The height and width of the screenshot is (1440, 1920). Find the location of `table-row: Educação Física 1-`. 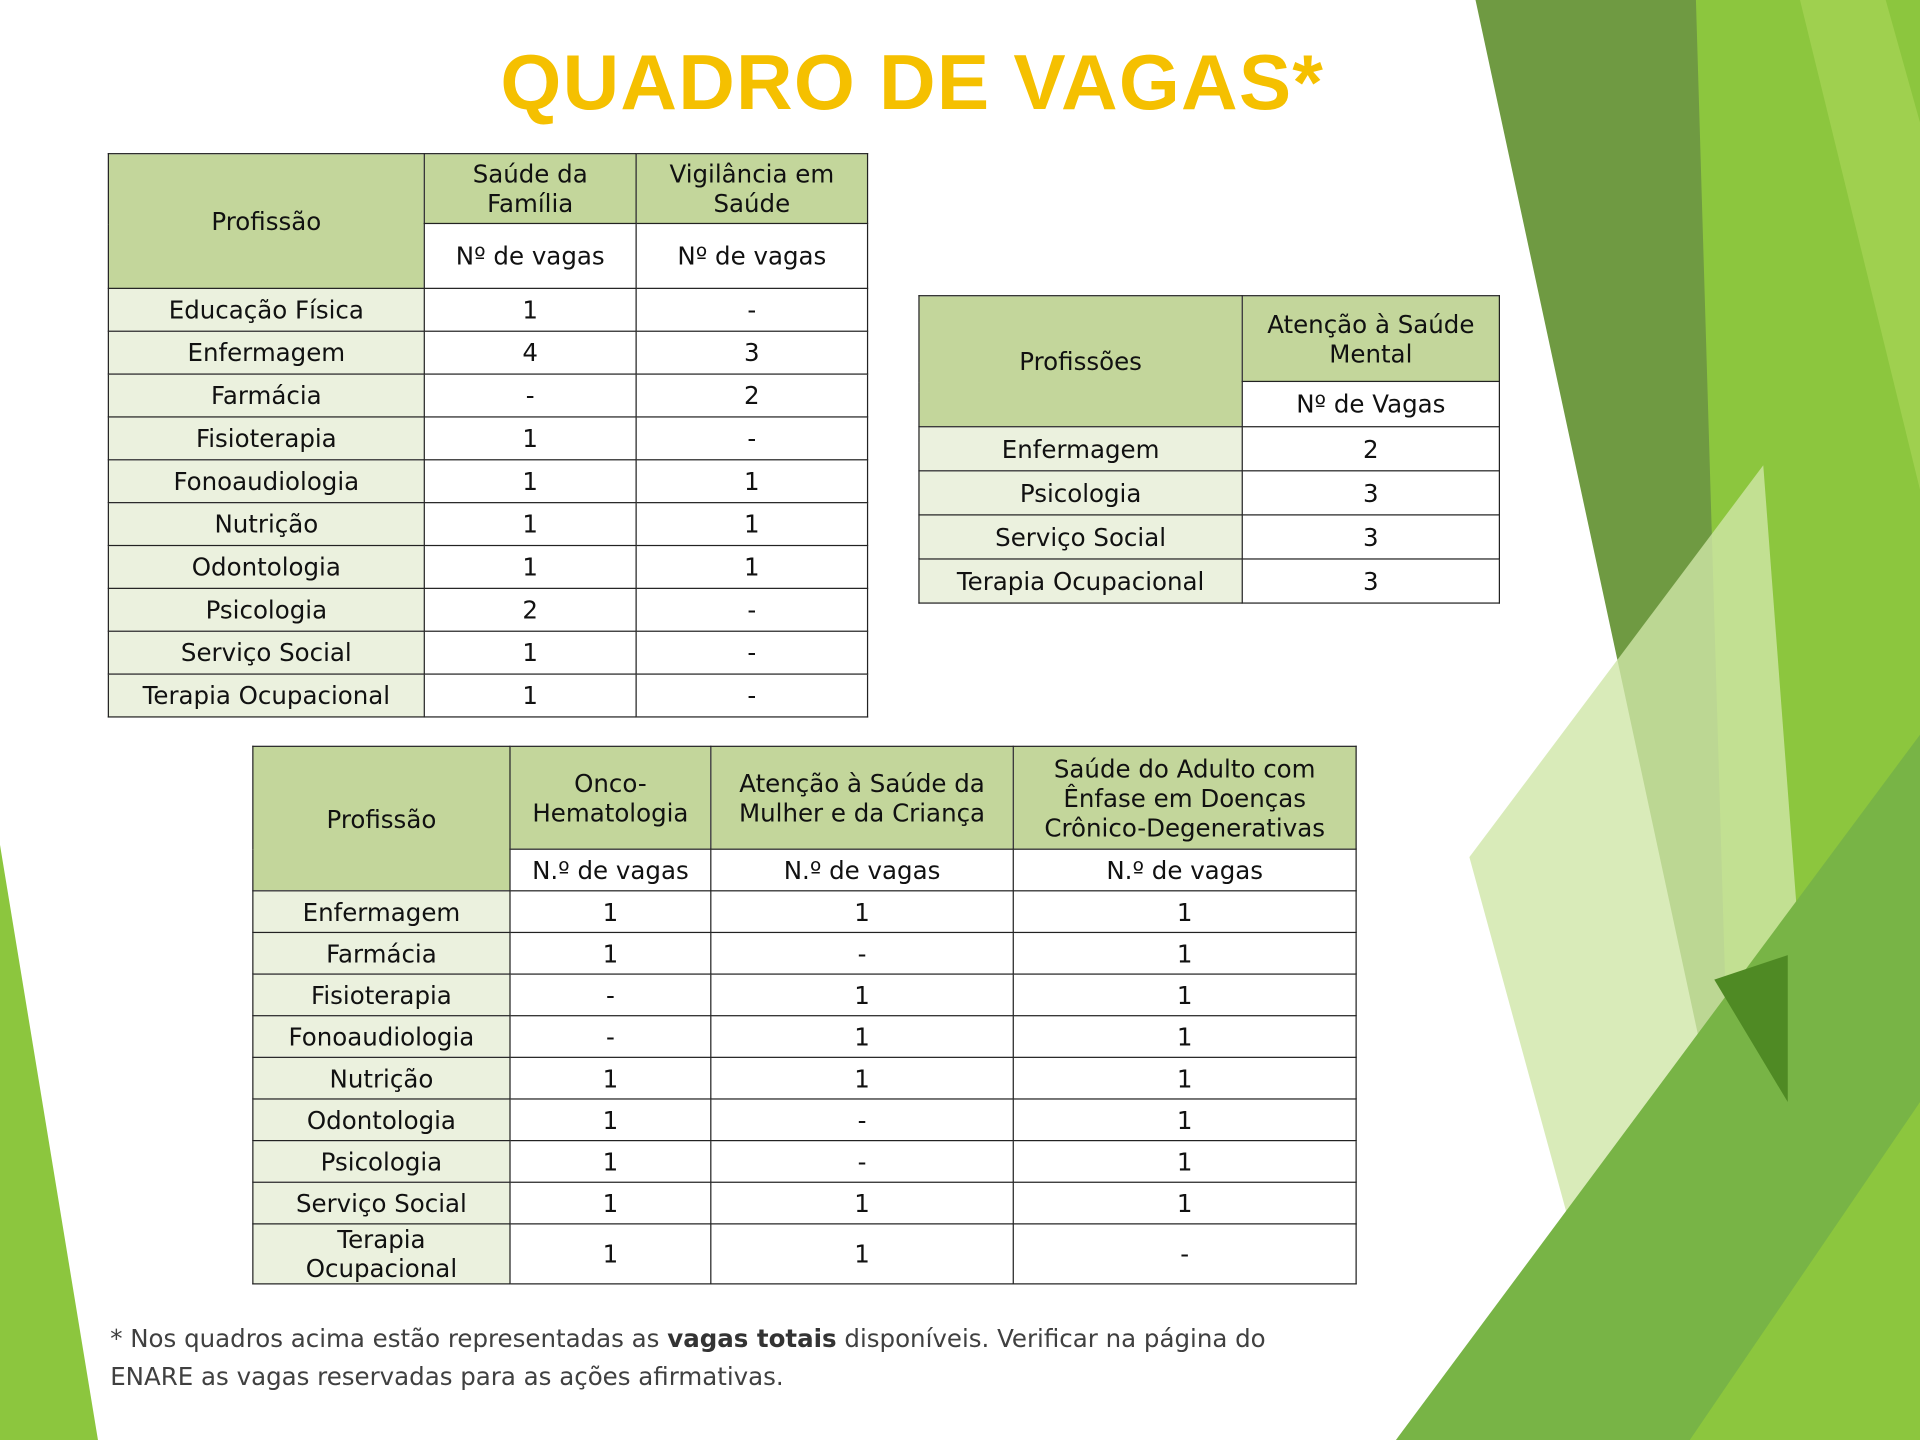

table-row: Educação Física 1- is located at coordinates (488, 309).